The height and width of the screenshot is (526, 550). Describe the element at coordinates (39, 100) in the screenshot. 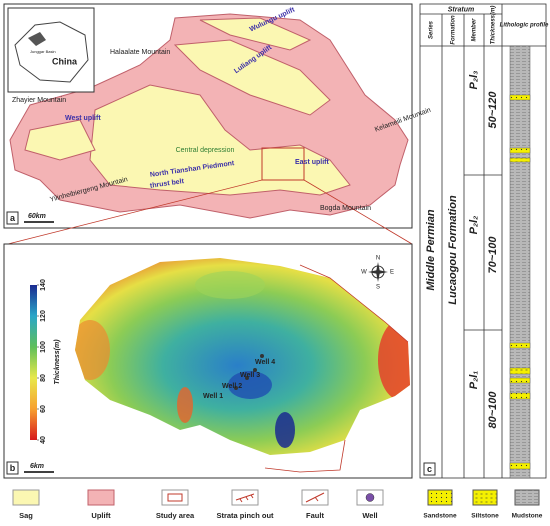

I see `place-label: Zhayier Mountain` at that location.